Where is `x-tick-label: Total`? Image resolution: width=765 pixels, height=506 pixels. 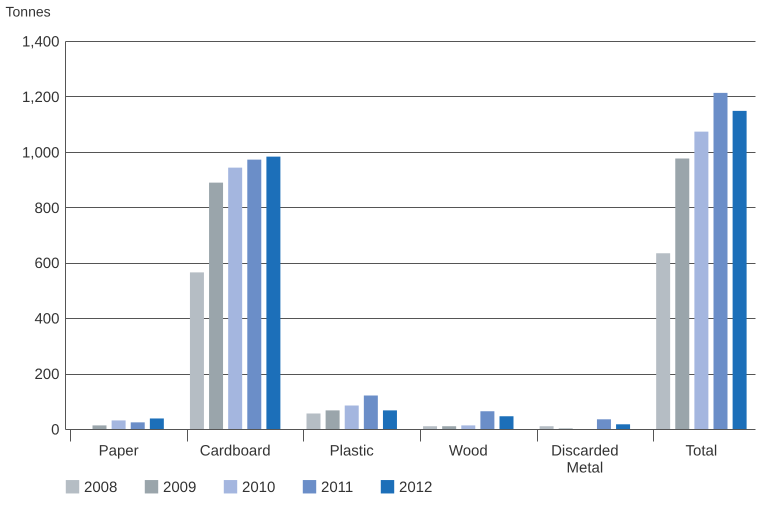 x-tick-label: Total is located at coordinates (702, 451).